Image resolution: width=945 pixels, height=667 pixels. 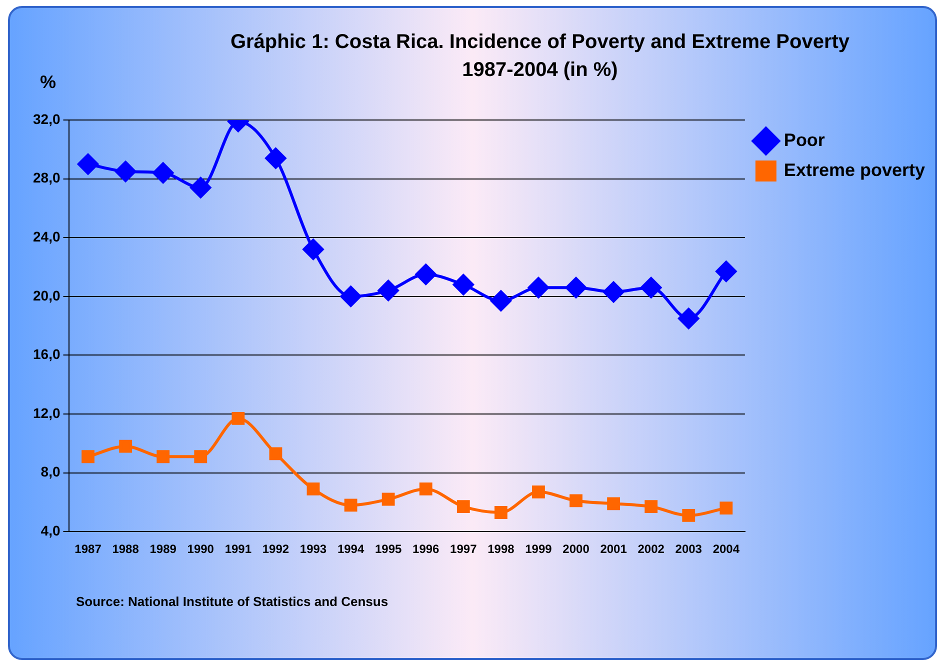 I want to click on x-tick-label: 1995, so click(x=388, y=549).